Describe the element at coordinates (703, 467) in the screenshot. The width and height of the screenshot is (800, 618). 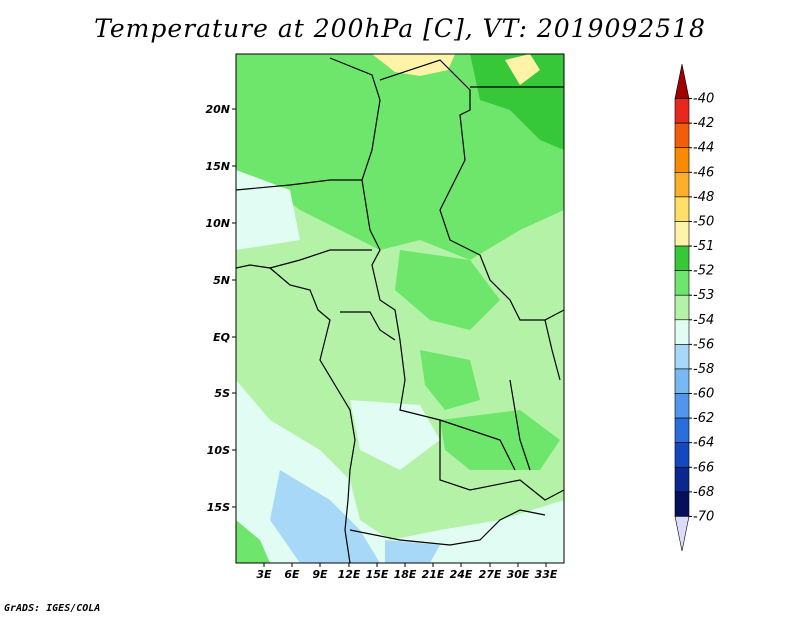
I see `colorbar-label: -66` at that location.